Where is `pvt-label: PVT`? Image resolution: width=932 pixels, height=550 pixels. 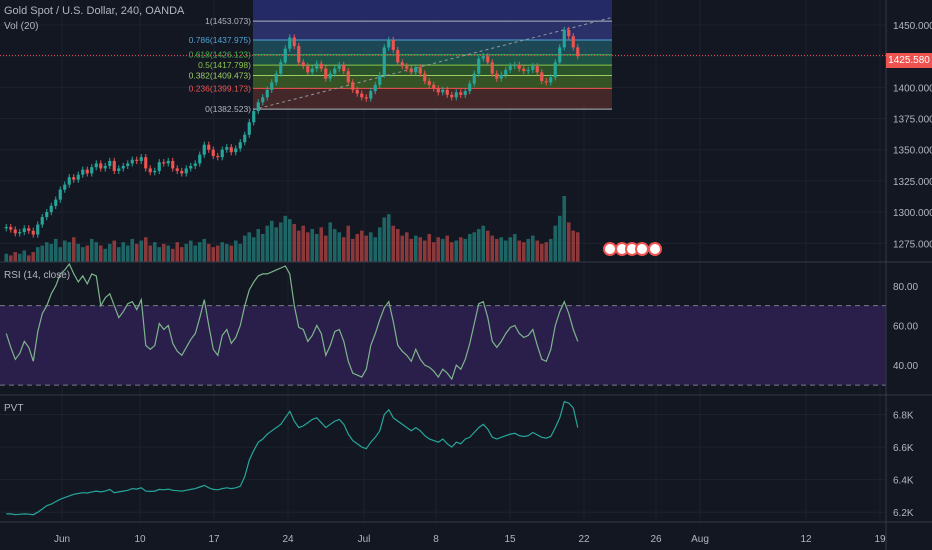 pvt-label: PVT is located at coordinates (14, 408).